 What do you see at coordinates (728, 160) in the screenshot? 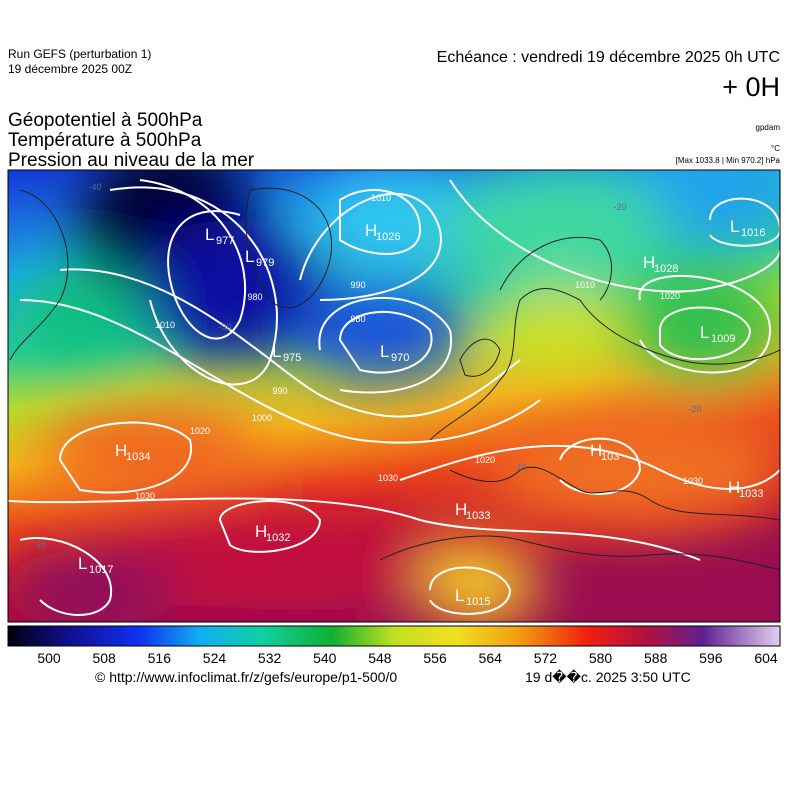
I see `unit-pressure-range: [Max 1033.8 | Min 970.2] hPa` at bounding box center [728, 160].